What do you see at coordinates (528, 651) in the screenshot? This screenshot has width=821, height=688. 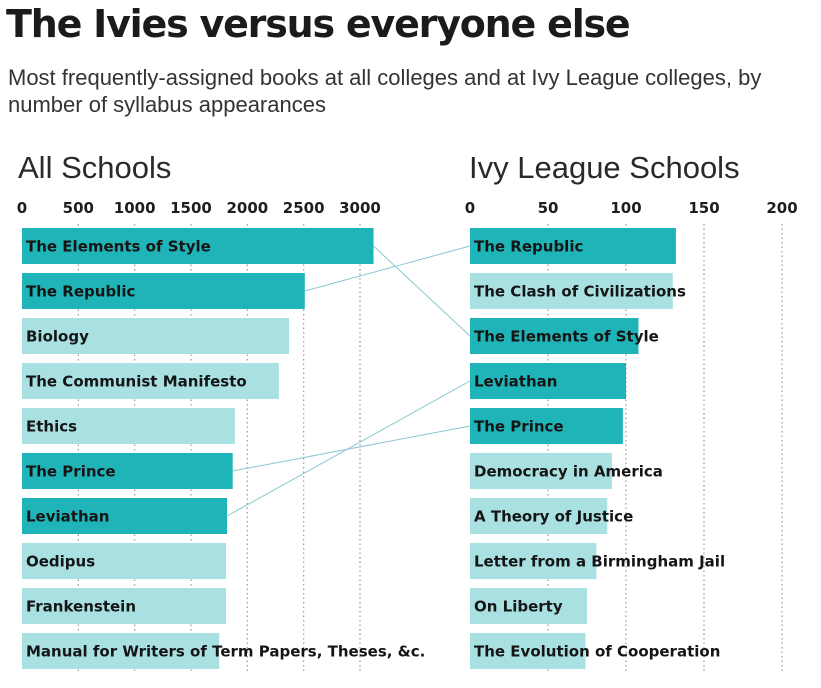 I see `ivy-league-bar-the-evolution-of-cooperation` at bounding box center [528, 651].